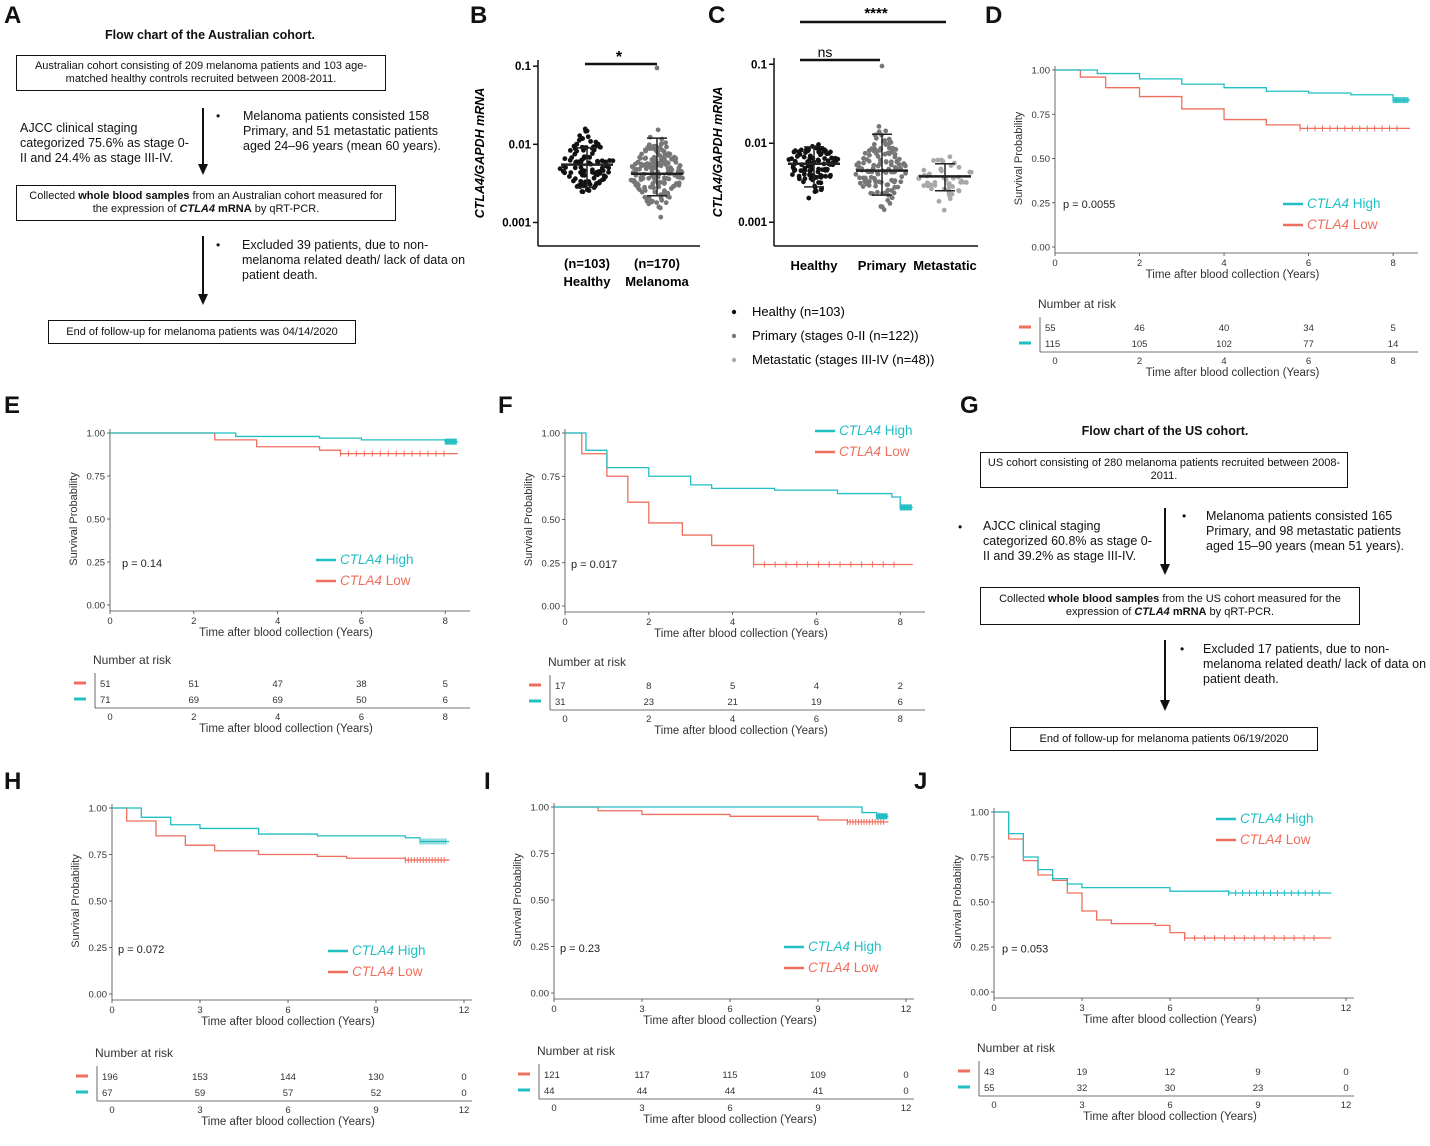  Describe the element at coordinates (1082, 1072) in the screenshot. I see `risk-count: 19` at that location.